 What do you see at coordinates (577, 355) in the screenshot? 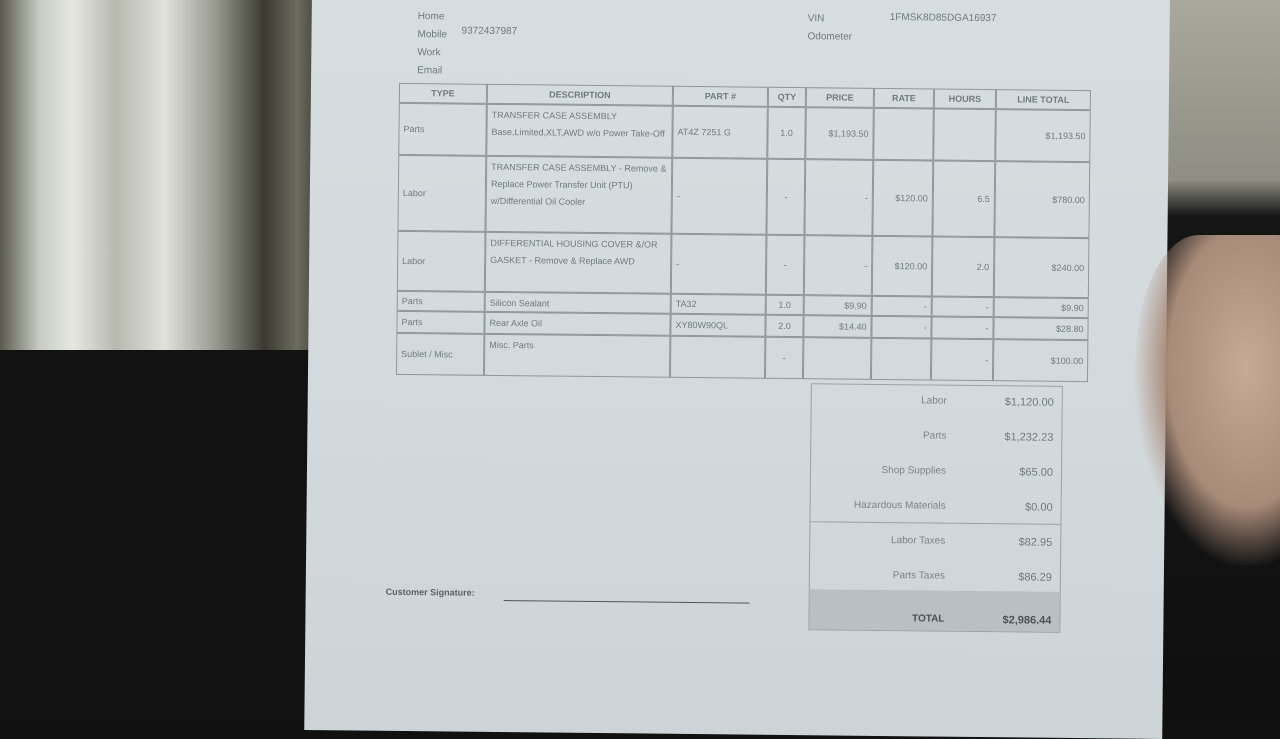
I see `table-cell-description: Misc. Parts` at bounding box center [577, 355].